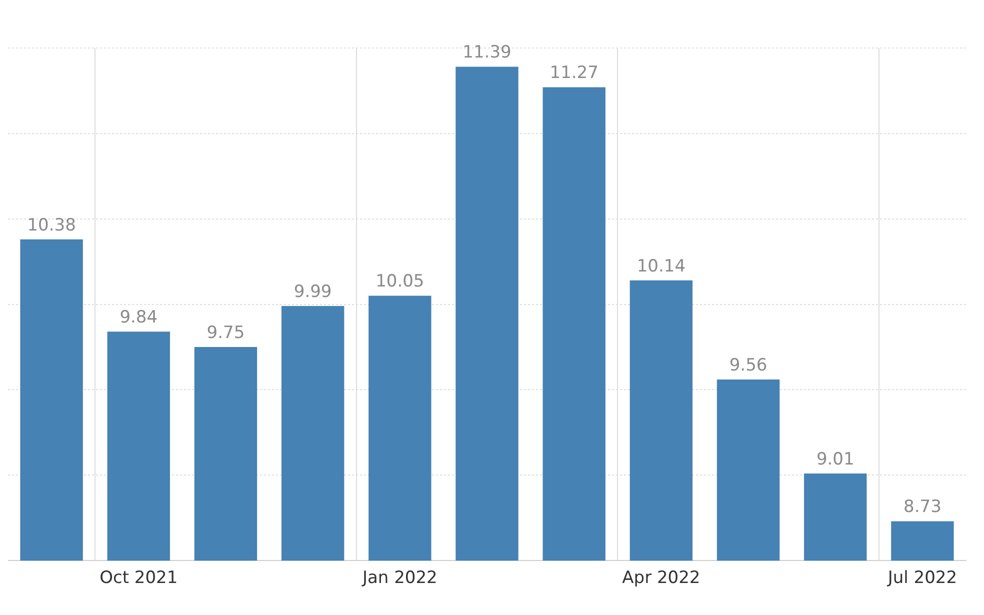 The height and width of the screenshot is (615, 984). I want to click on data-label: 11.27, so click(574, 73).